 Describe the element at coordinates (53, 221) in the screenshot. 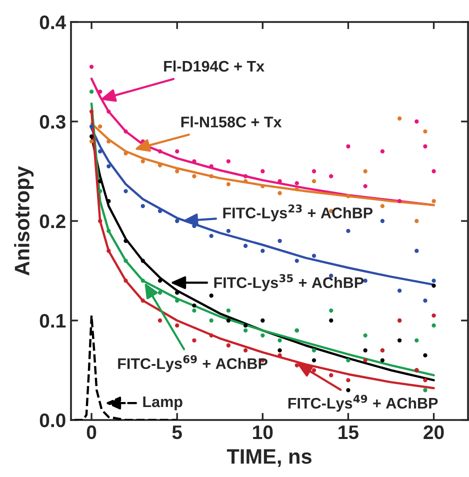

I see `y-tick-label: 0.2` at that location.